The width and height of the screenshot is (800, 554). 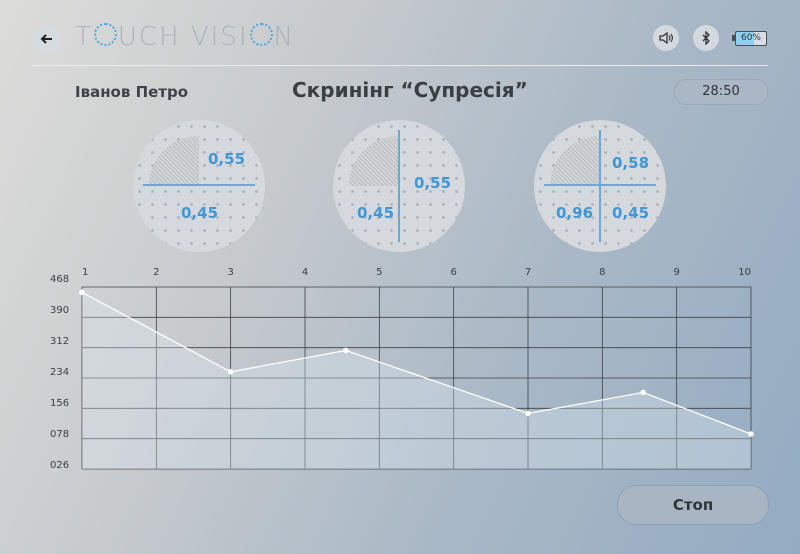 What do you see at coordinates (185, 37) in the screenshot?
I see `app-logo: T UCH VISI N` at bounding box center [185, 37].